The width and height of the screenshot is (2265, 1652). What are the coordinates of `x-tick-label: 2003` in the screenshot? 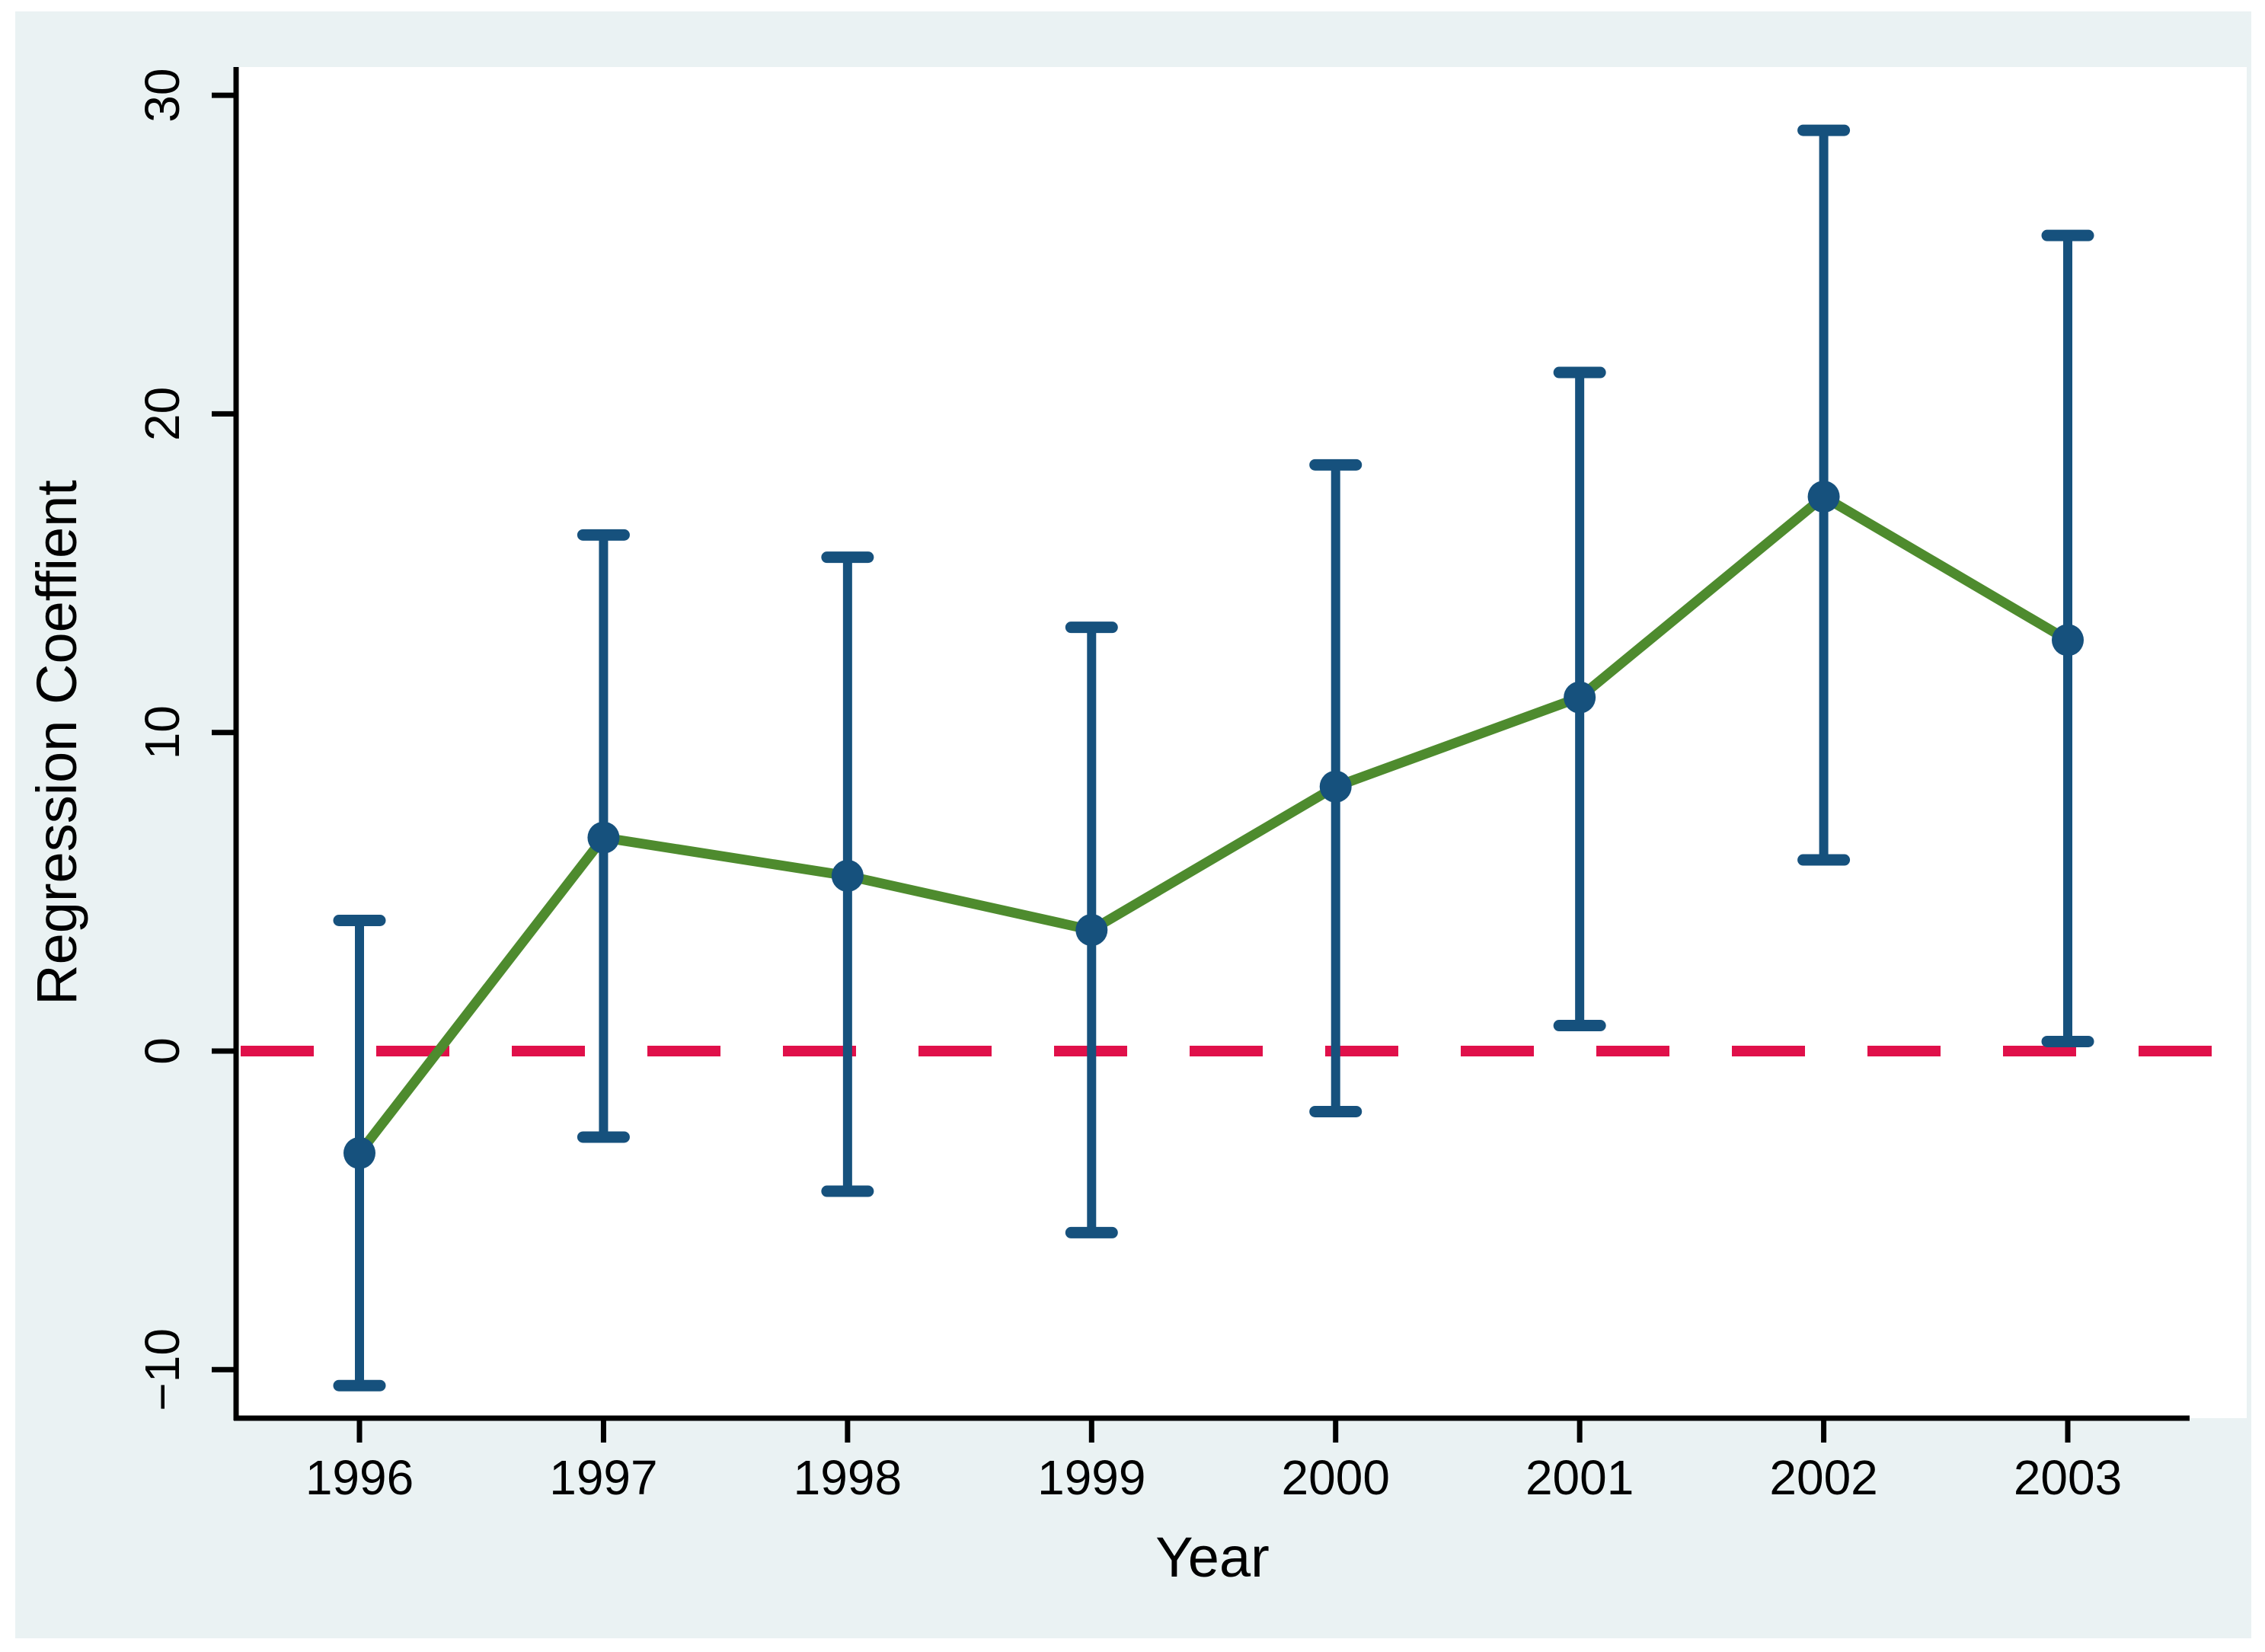 It's located at (2068, 1477).